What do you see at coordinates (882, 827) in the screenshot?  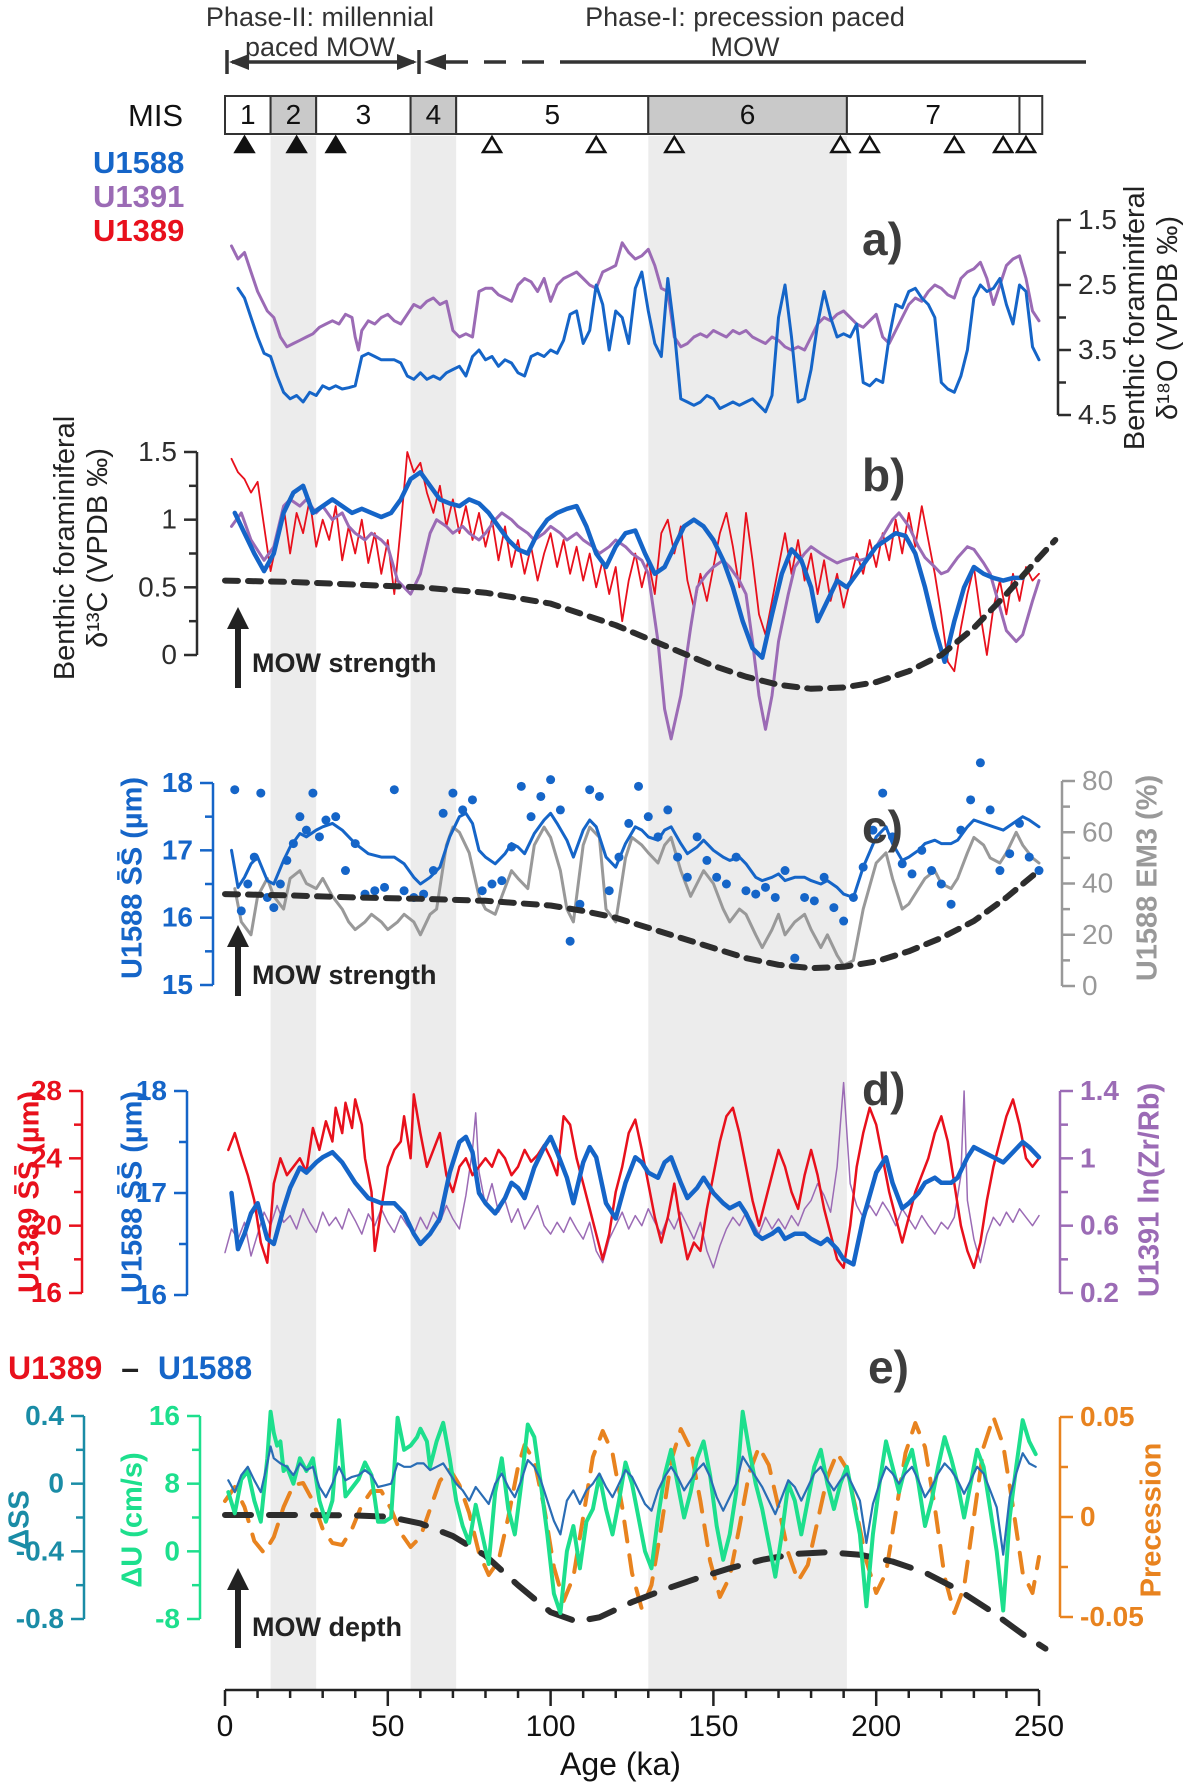 I see `panel-letter-c: c)` at bounding box center [882, 827].